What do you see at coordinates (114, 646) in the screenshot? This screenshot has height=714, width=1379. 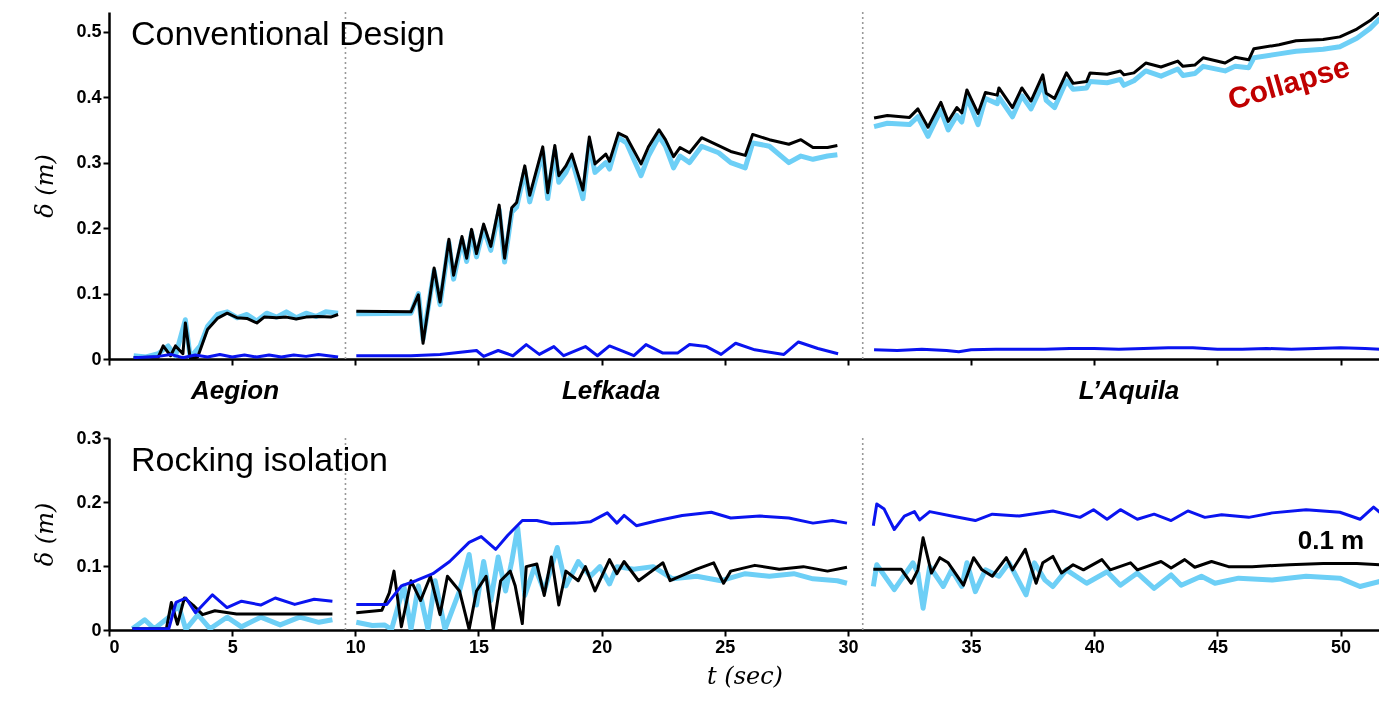 I see `x-tick-label: 0` at bounding box center [114, 646].